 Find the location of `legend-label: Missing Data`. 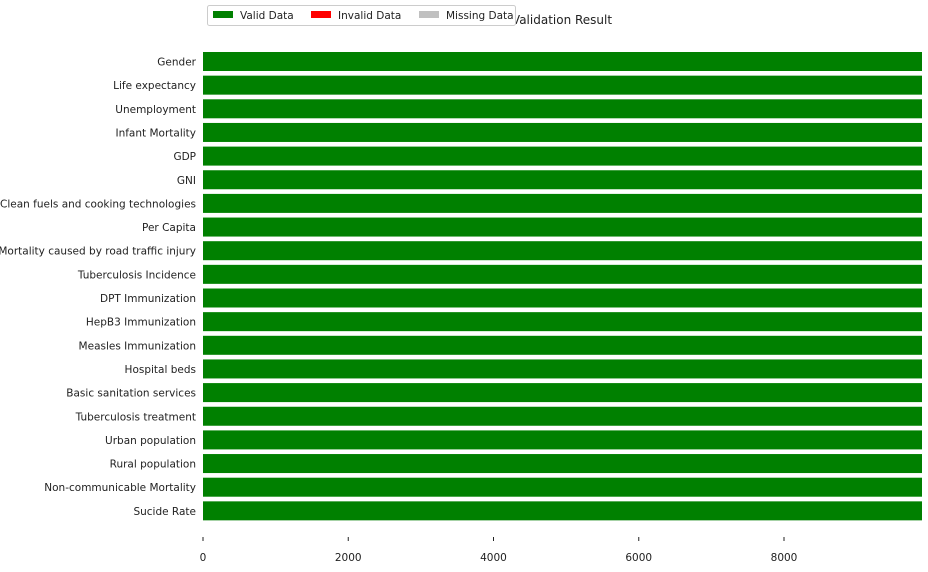

legend-label: Missing Data is located at coordinates (480, 16).